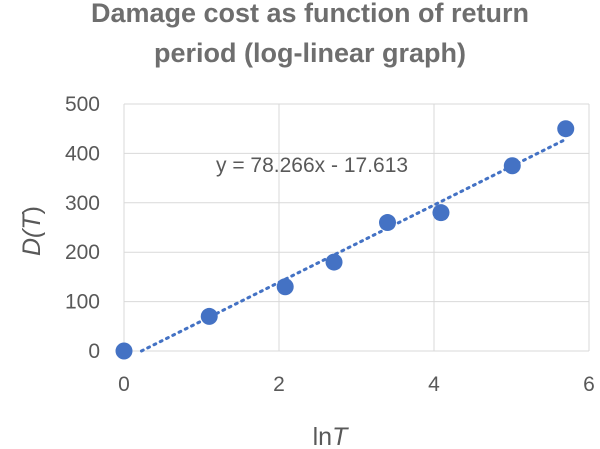  What do you see at coordinates (124, 384) in the screenshot?
I see `x-tick-label: 0` at bounding box center [124, 384].